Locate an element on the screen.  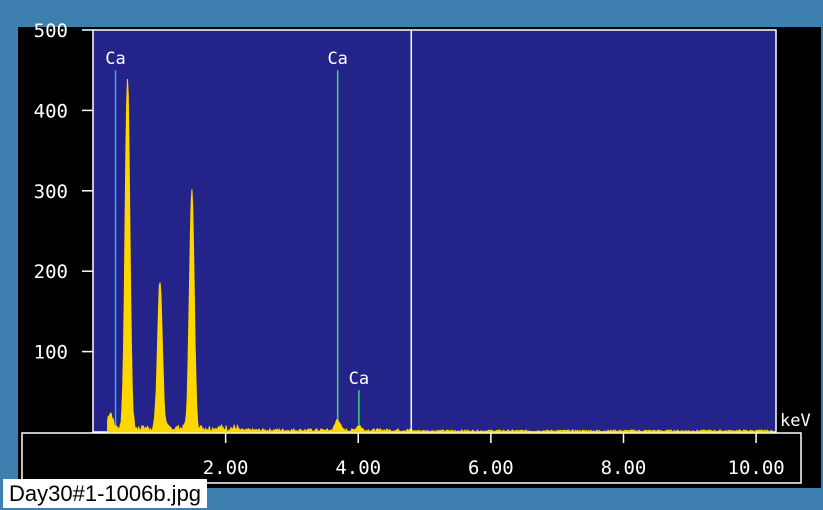
x-tick-label: 10.00 is located at coordinates (756, 468).